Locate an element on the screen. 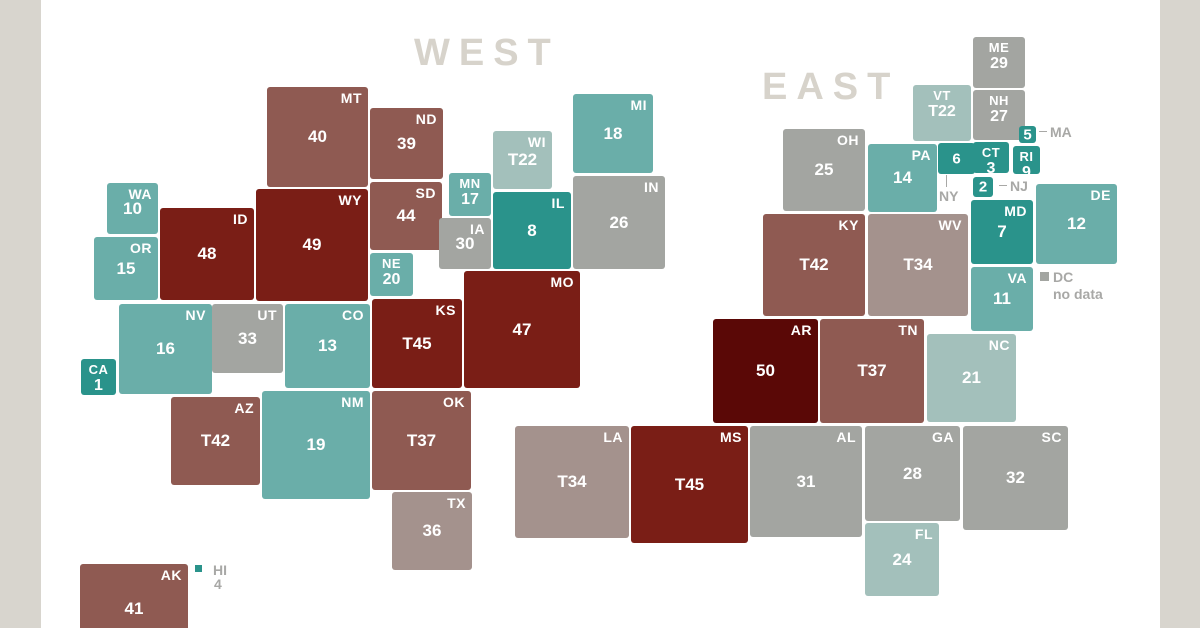 Image resolution: width=1200 pixels, height=628 pixels. state-abbr: AL is located at coordinates (846, 437).